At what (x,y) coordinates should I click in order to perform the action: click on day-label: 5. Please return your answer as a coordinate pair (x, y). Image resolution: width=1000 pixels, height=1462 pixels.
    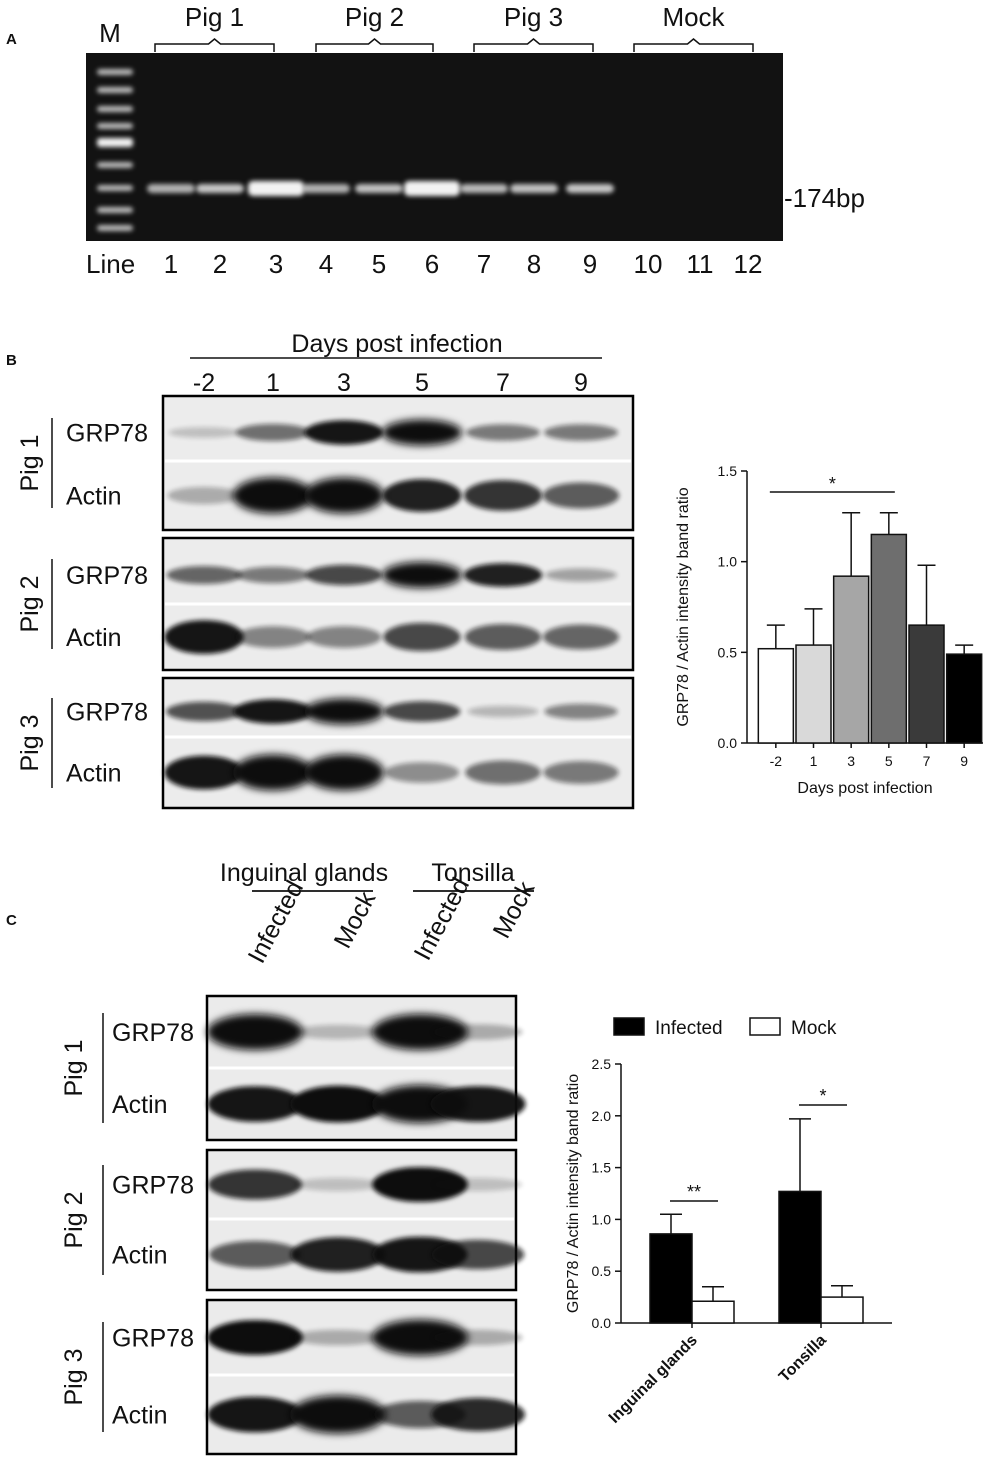
    Looking at the image, I should click on (422, 383).